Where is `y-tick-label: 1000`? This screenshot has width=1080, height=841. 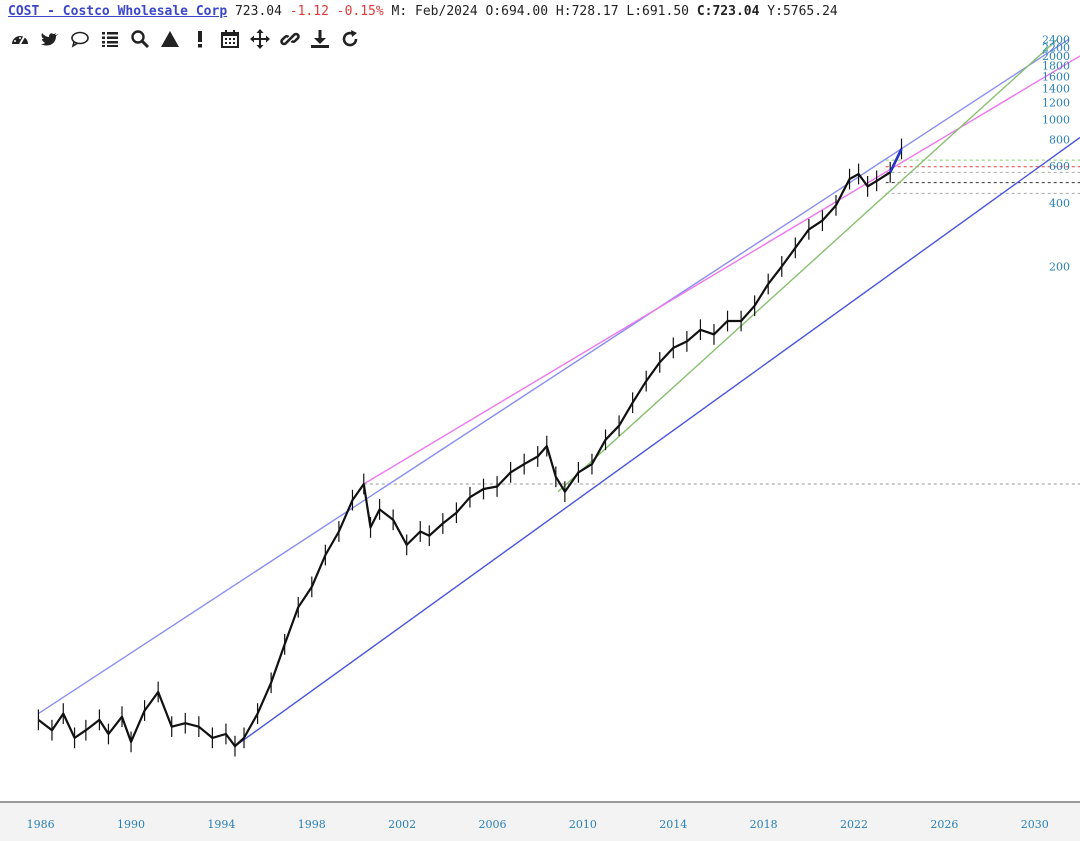 y-tick-label: 1000 is located at coordinates (1056, 119).